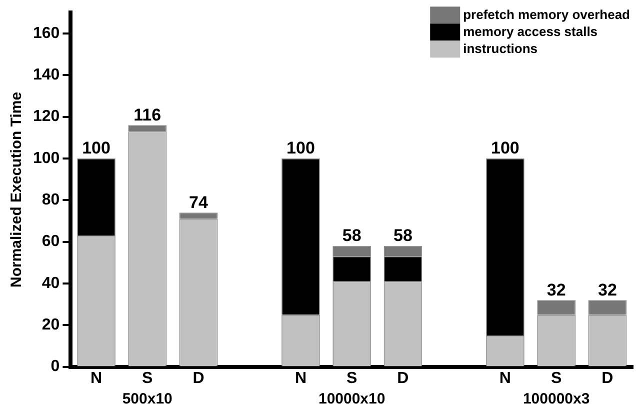 The image size is (639, 412). What do you see at coordinates (352, 399) in the screenshot?
I see `text: 10000x10` at bounding box center [352, 399].